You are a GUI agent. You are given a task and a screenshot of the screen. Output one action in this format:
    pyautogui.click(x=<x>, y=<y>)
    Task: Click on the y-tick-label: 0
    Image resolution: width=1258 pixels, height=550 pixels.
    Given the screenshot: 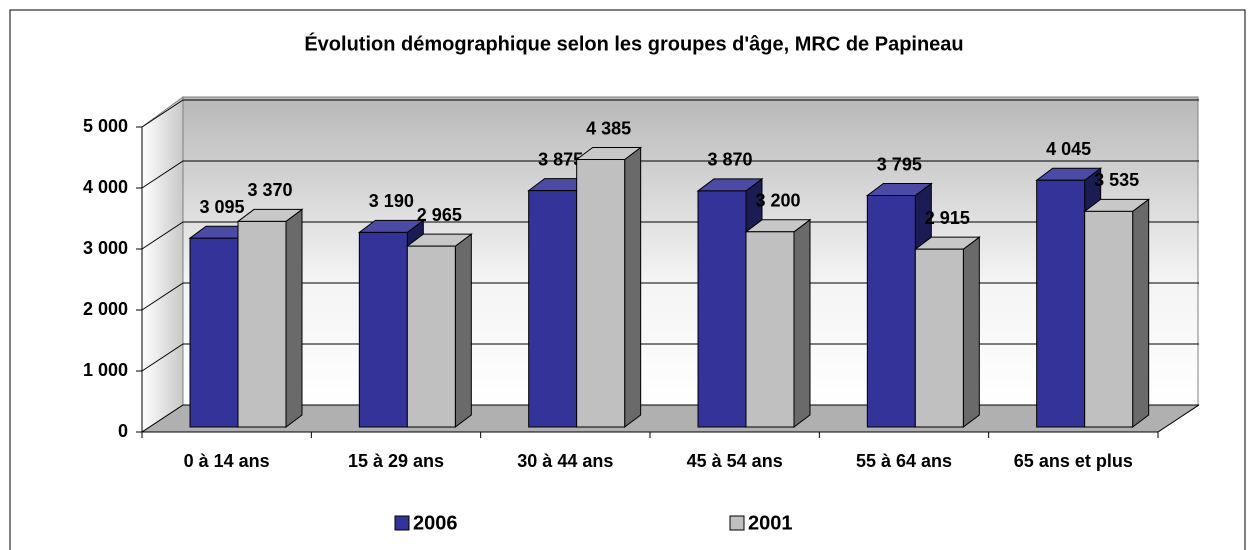 What is the action you would take?
    pyautogui.click(x=123, y=431)
    